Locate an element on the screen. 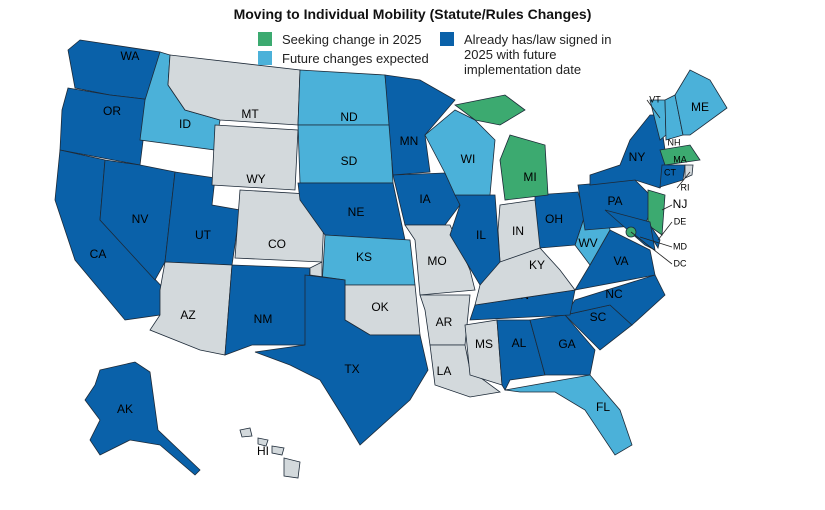 This screenshot has width=825, height=510. state-label: MN is located at coordinates (409, 141).